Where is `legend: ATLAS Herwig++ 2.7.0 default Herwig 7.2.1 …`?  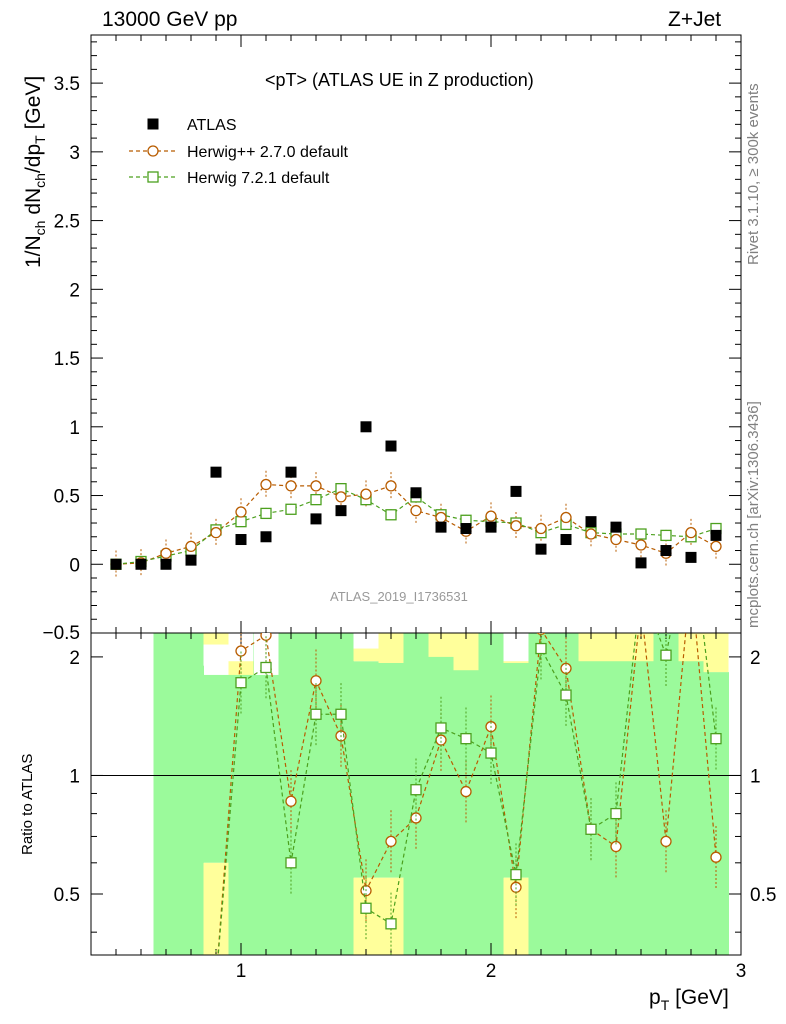
legend: ATLAS Herwig++ 2.7.0 default Herwig 7.2.1 … is located at coordinates (239, 152).